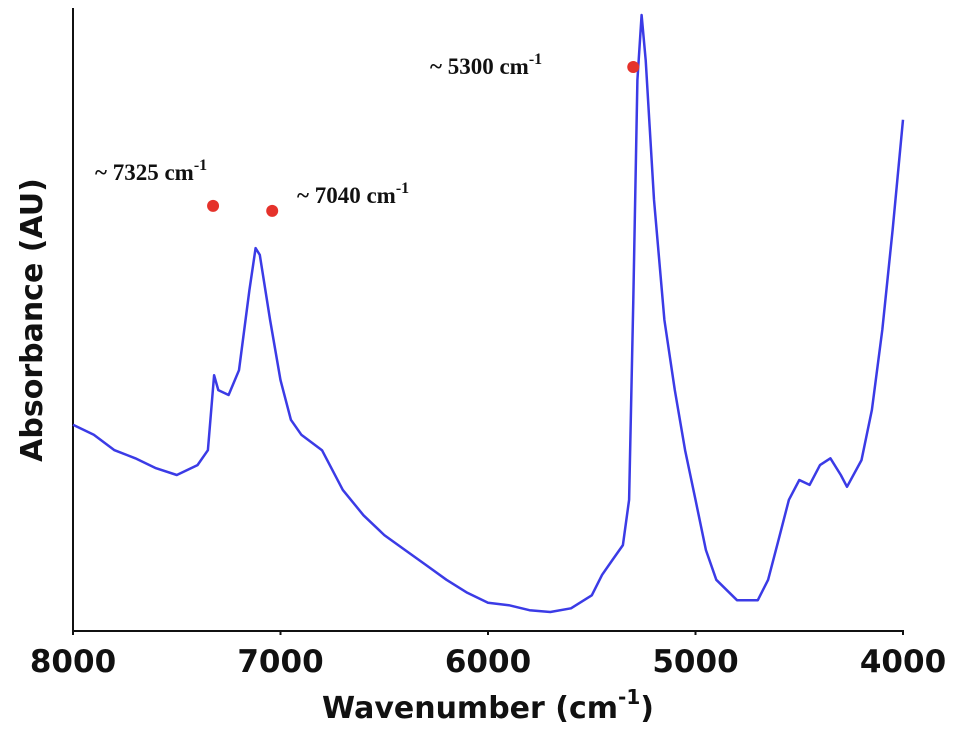 The height and width of the screenshot is (729, 959). What do you see at coordinates (629, 697) in the screenshot?
I see `x-axis-label-sup: -1` at bounding box center [629, 697].